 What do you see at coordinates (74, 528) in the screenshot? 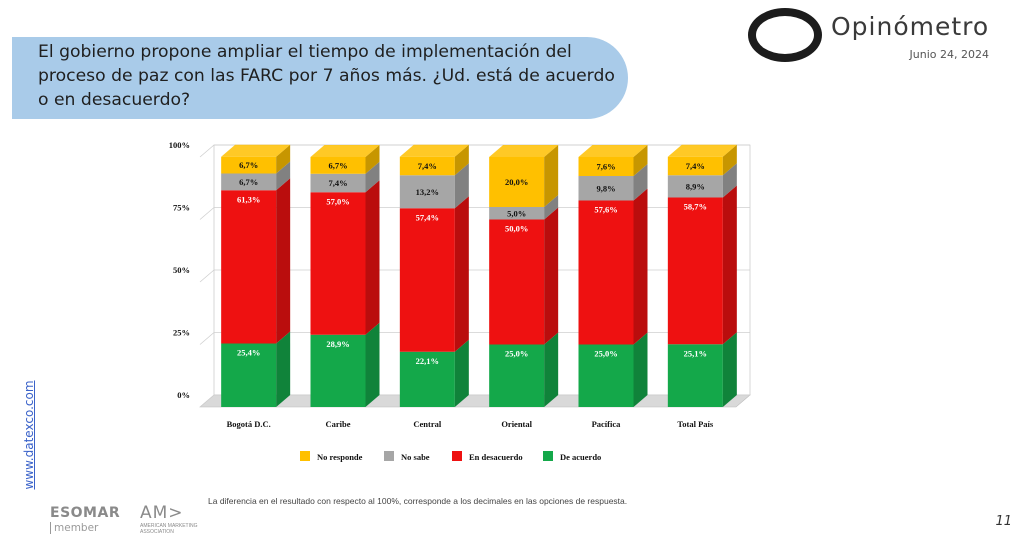
I see `esomar-member-label: member` at bounding box center [74, 528].